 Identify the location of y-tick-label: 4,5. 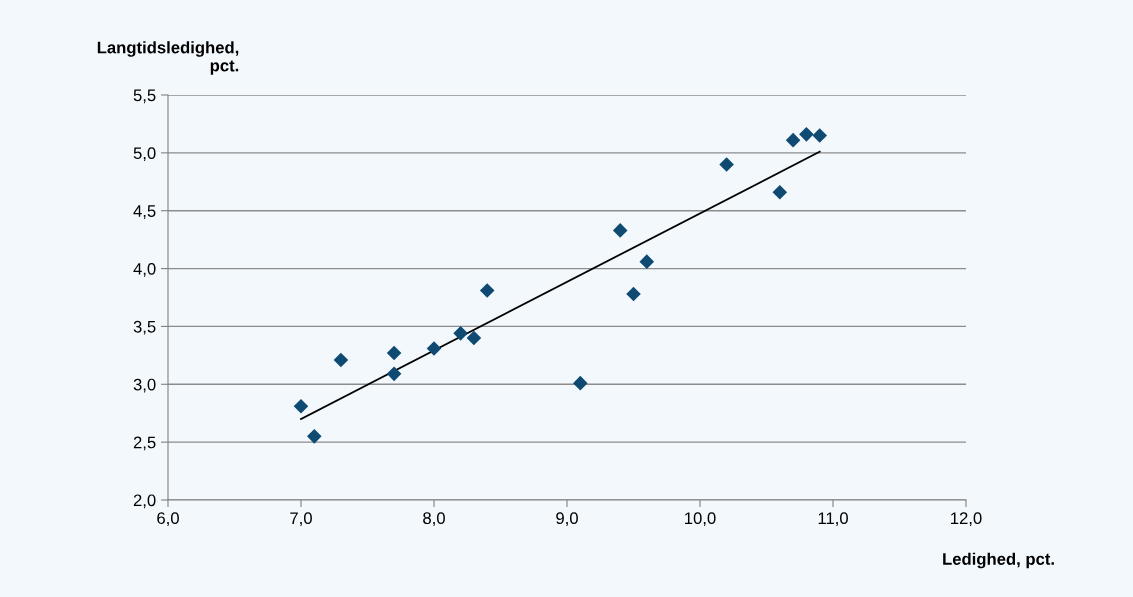
(144, 212).